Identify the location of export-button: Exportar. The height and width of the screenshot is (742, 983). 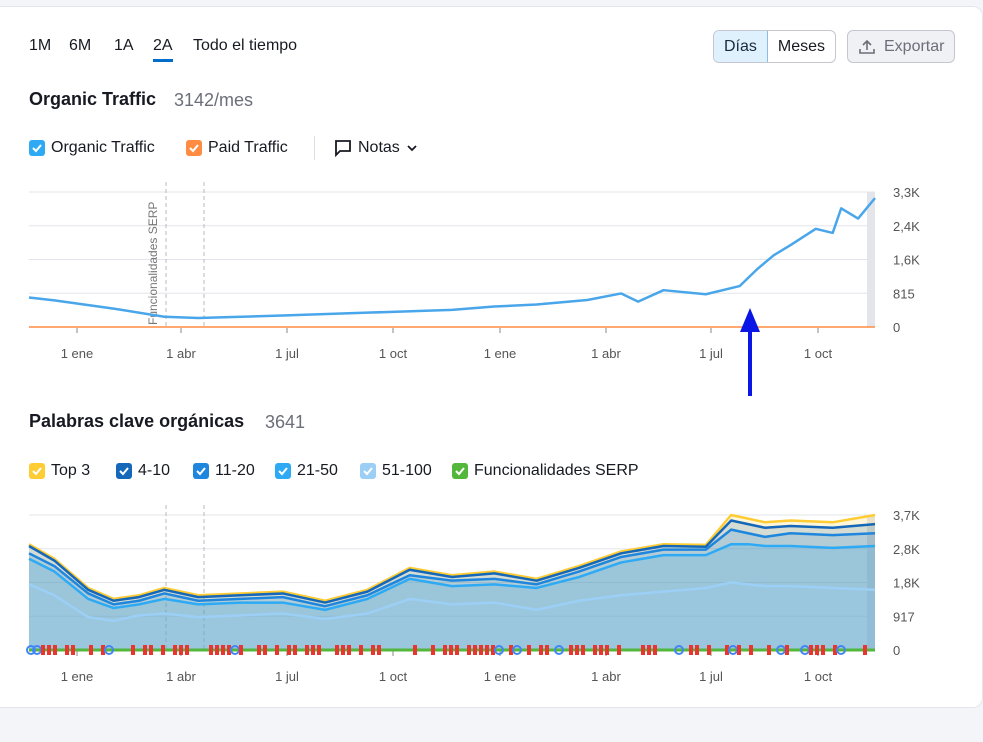
(901, 46).